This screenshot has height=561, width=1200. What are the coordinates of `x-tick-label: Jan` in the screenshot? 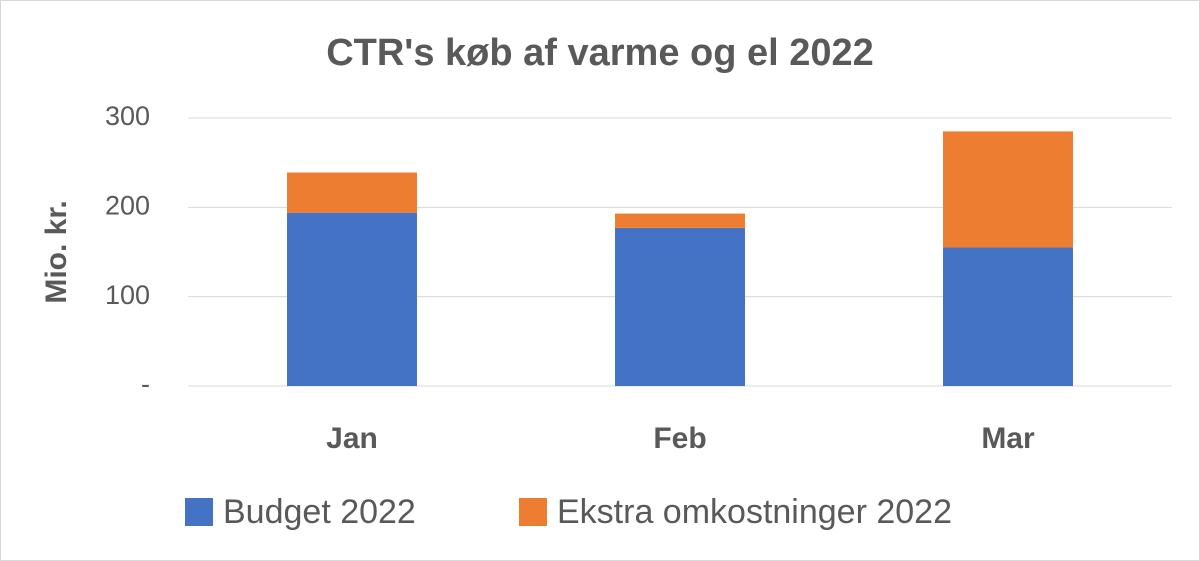 It's located at (352, 438).